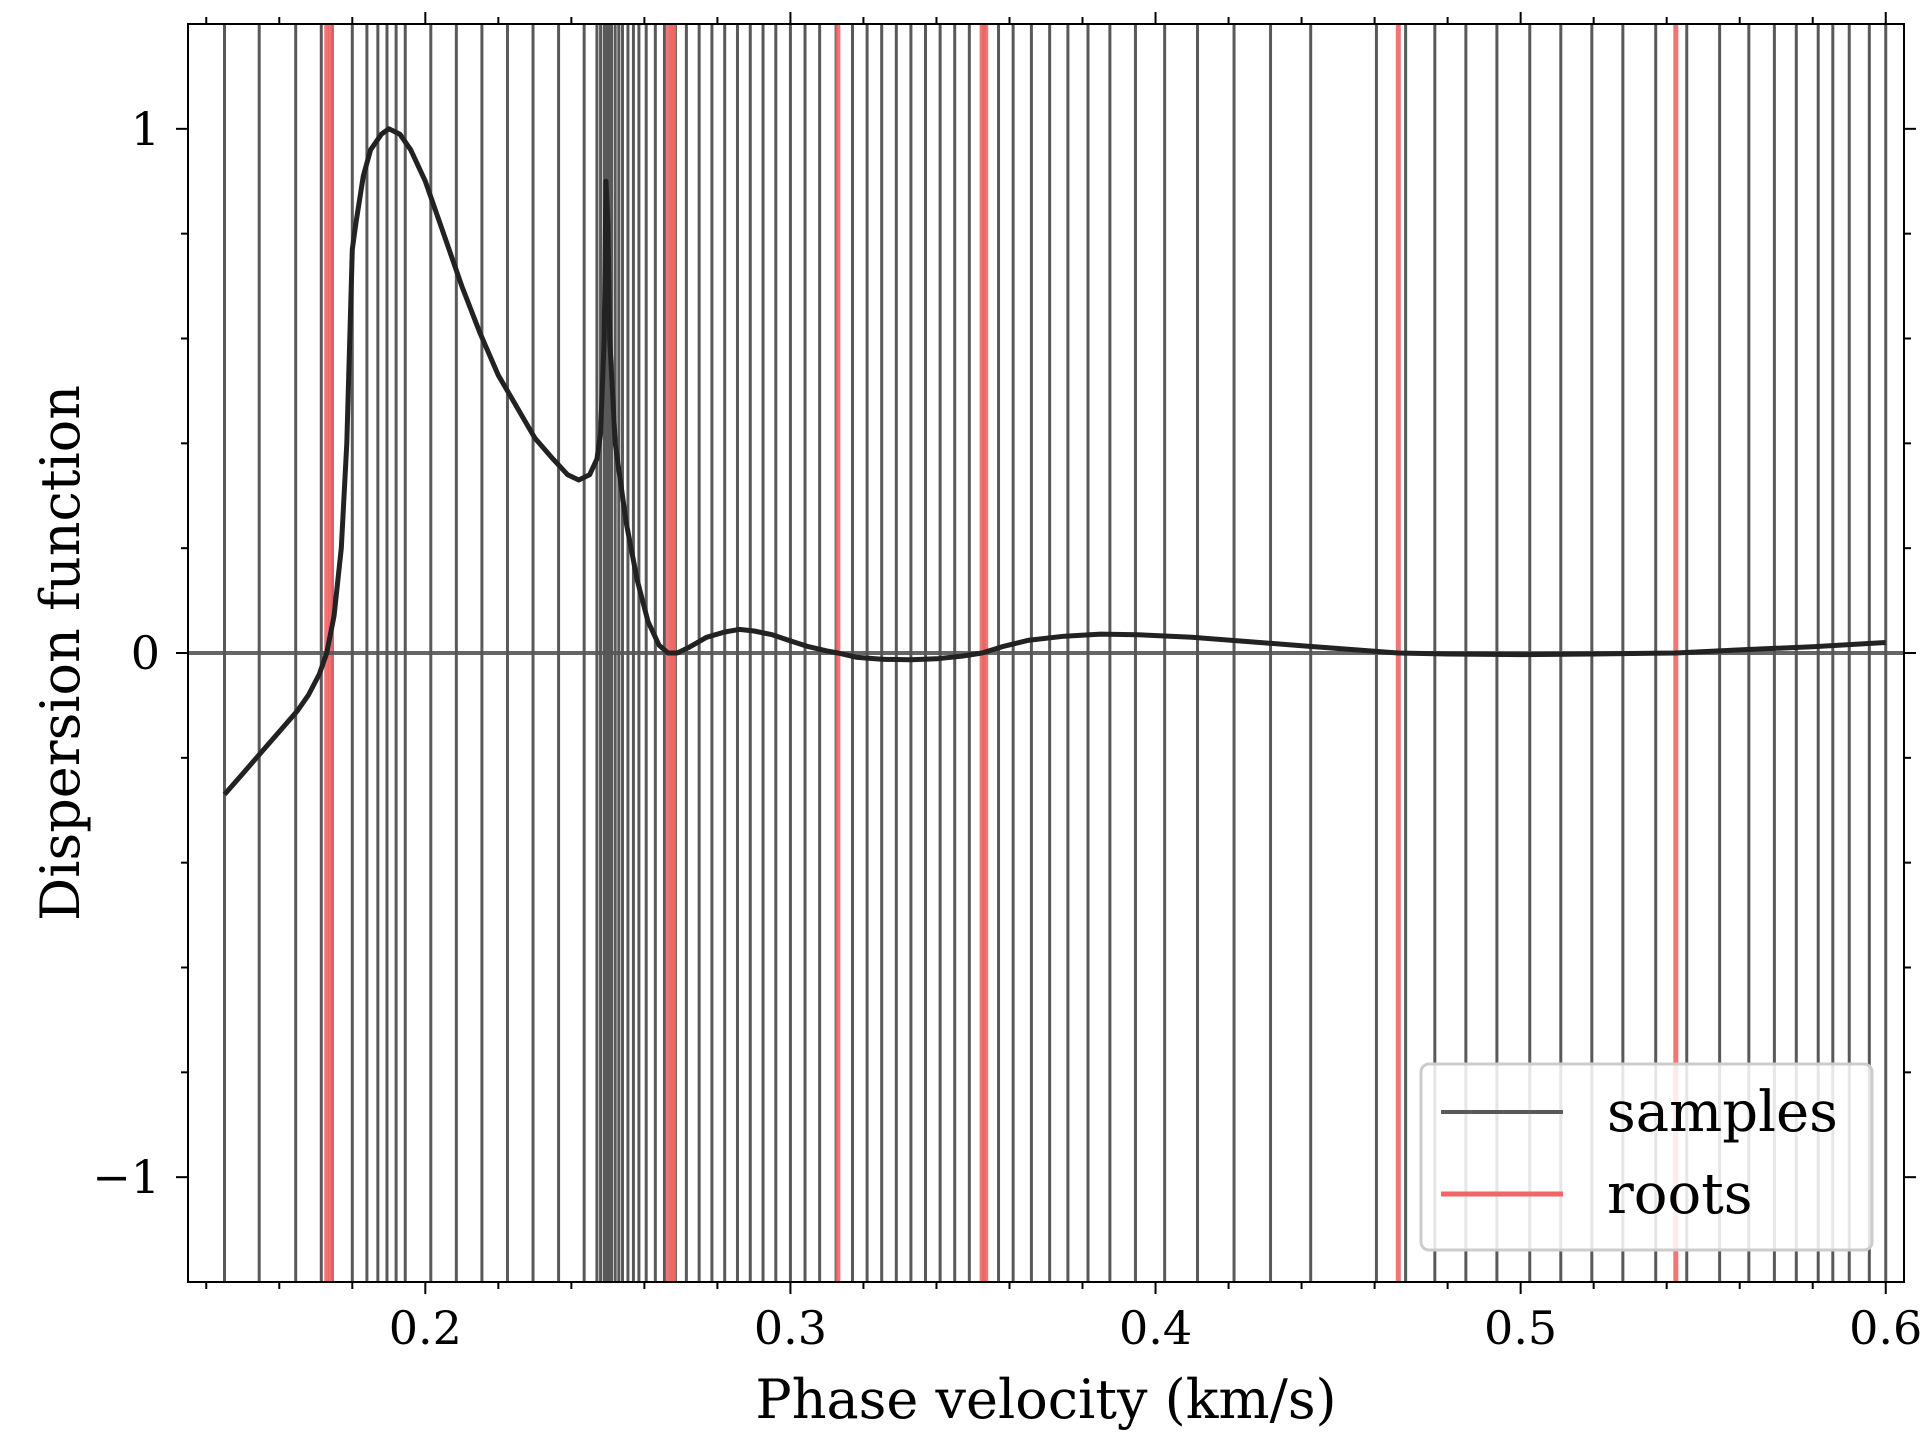  What do you see at coordinates (1520, 1328) in the screenshot?
I see `x-tick-label: 0.5` at bounding box center [1520, 1328].